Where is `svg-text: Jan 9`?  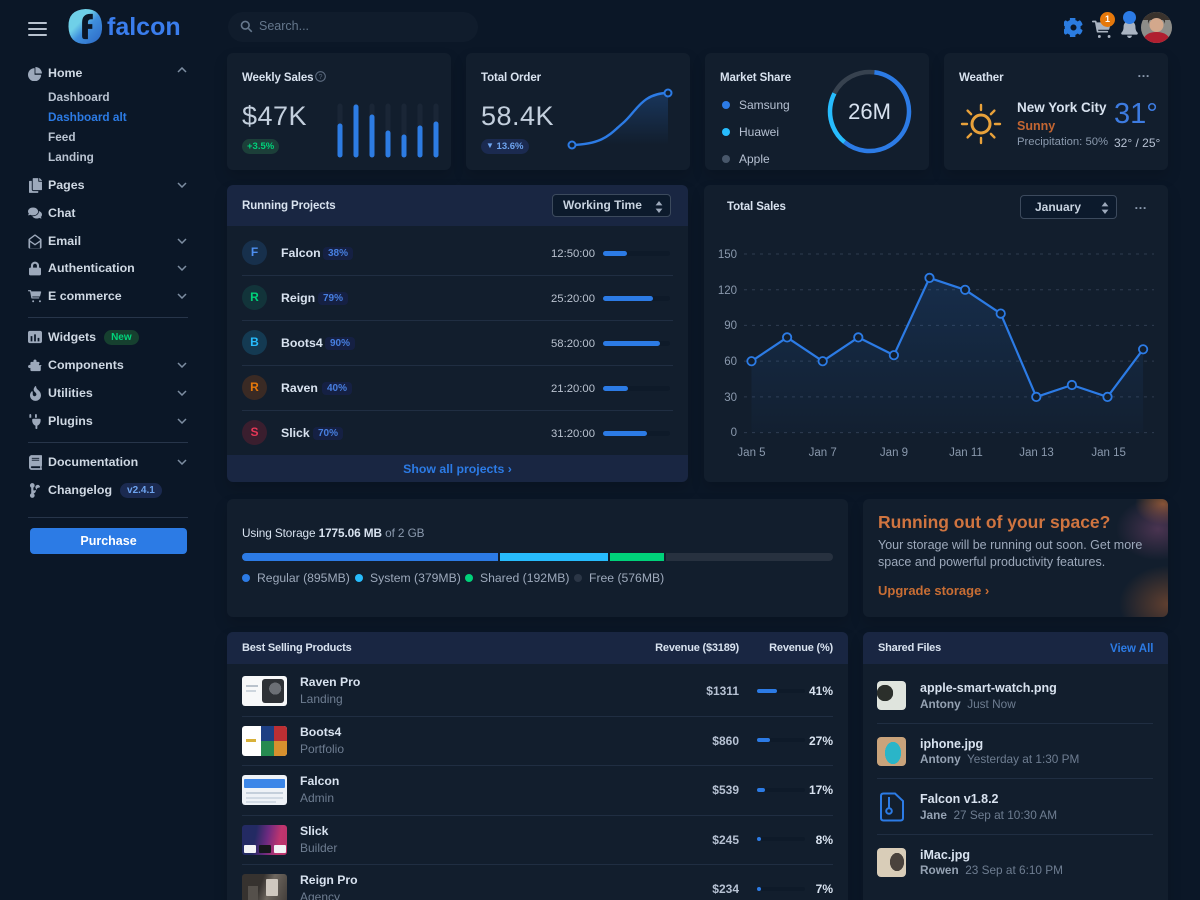 svg-text: Jan 9 is located at coordinates (894, 453).